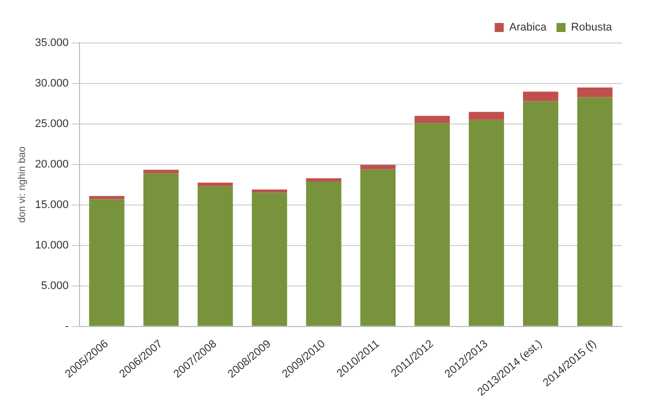  I want to click on y-tick-label: 35.000, so click(51, 43).